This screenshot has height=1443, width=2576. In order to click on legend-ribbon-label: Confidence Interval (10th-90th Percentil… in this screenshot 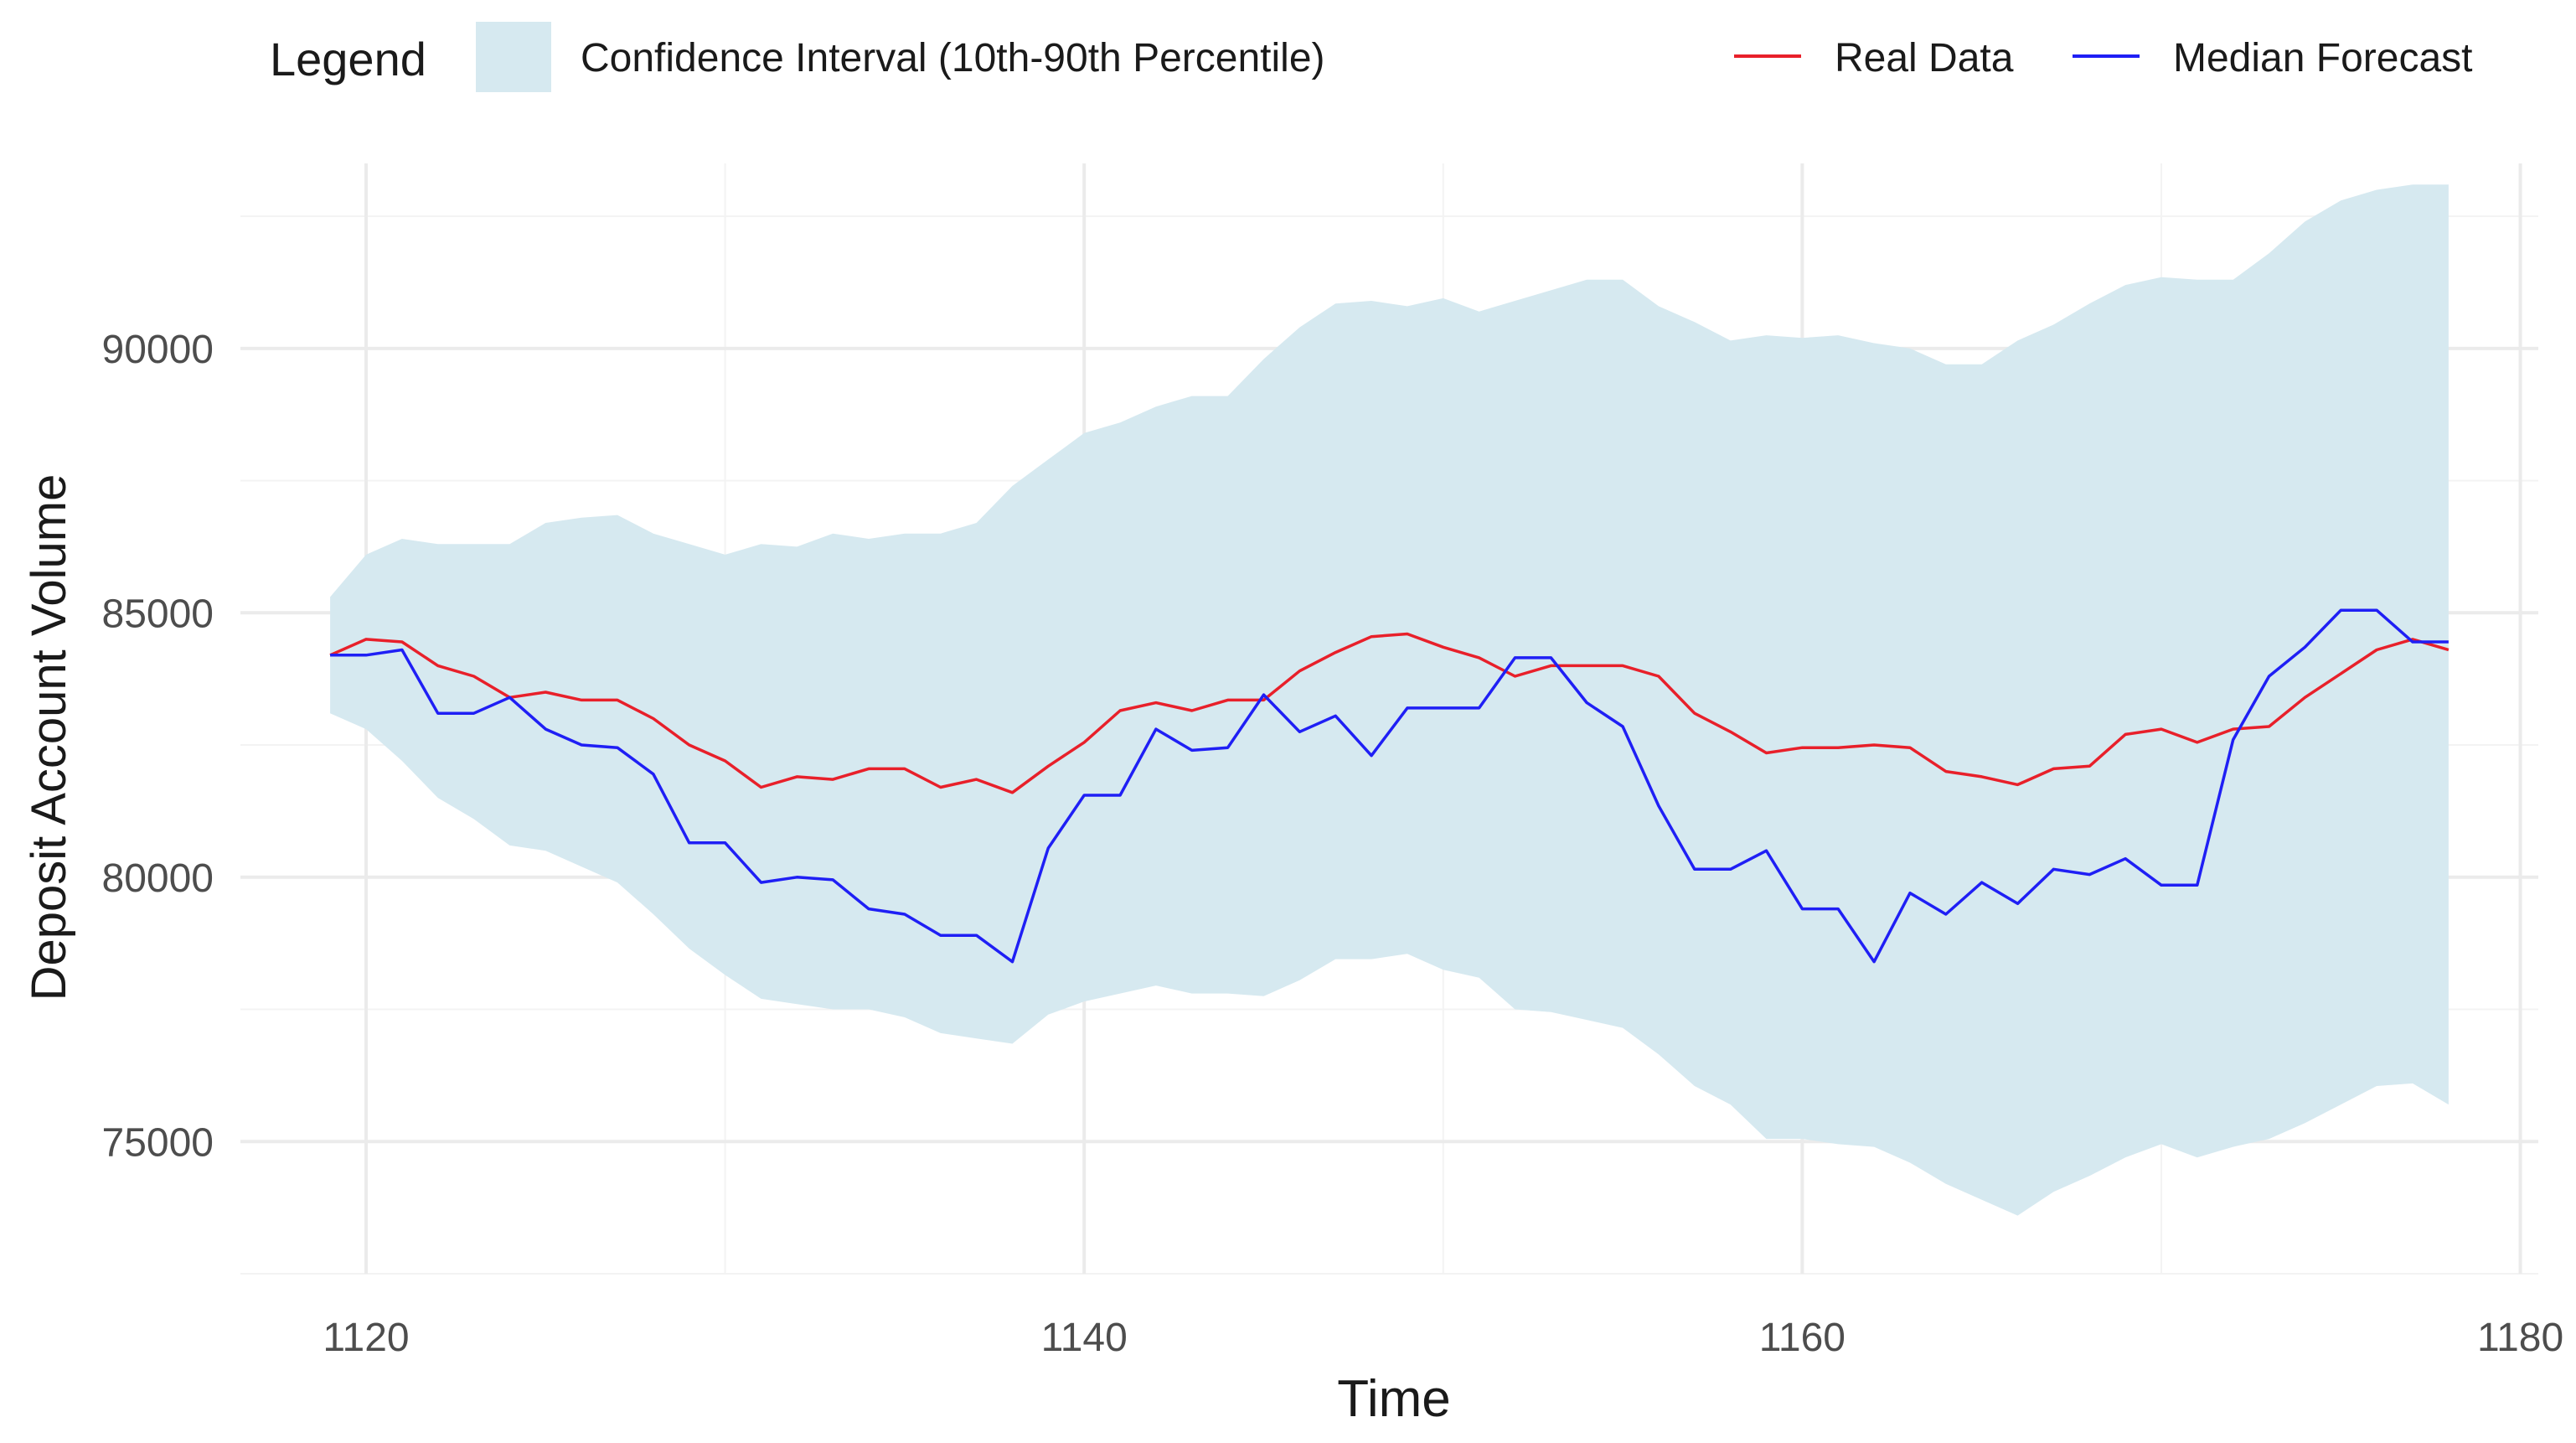, I will do `click(953, 58)`.